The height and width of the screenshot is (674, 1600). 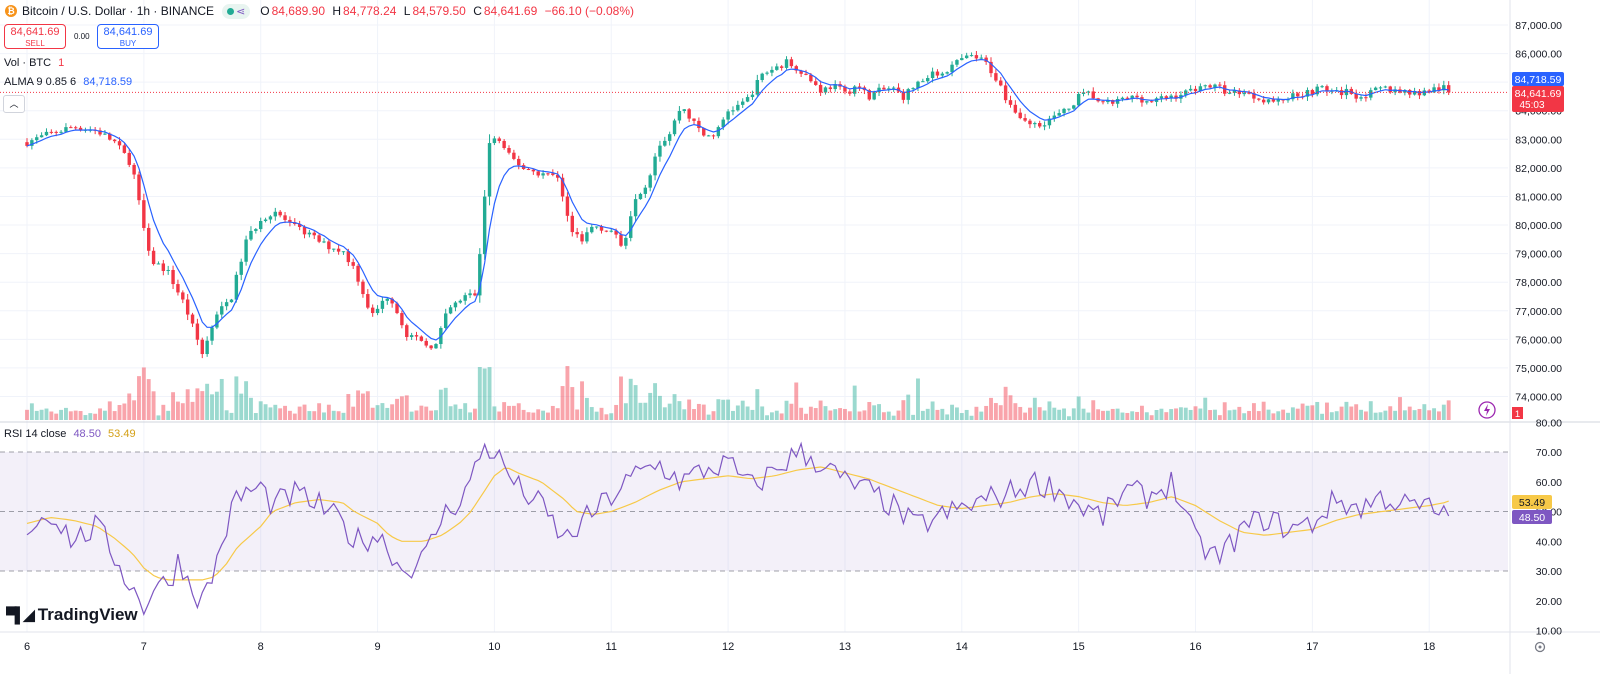 What do you see at coordinates (1532, 502) in the screenshot?
I see `rsi-ma-axis-label: 53.49` at bounding box center [1532, 502].